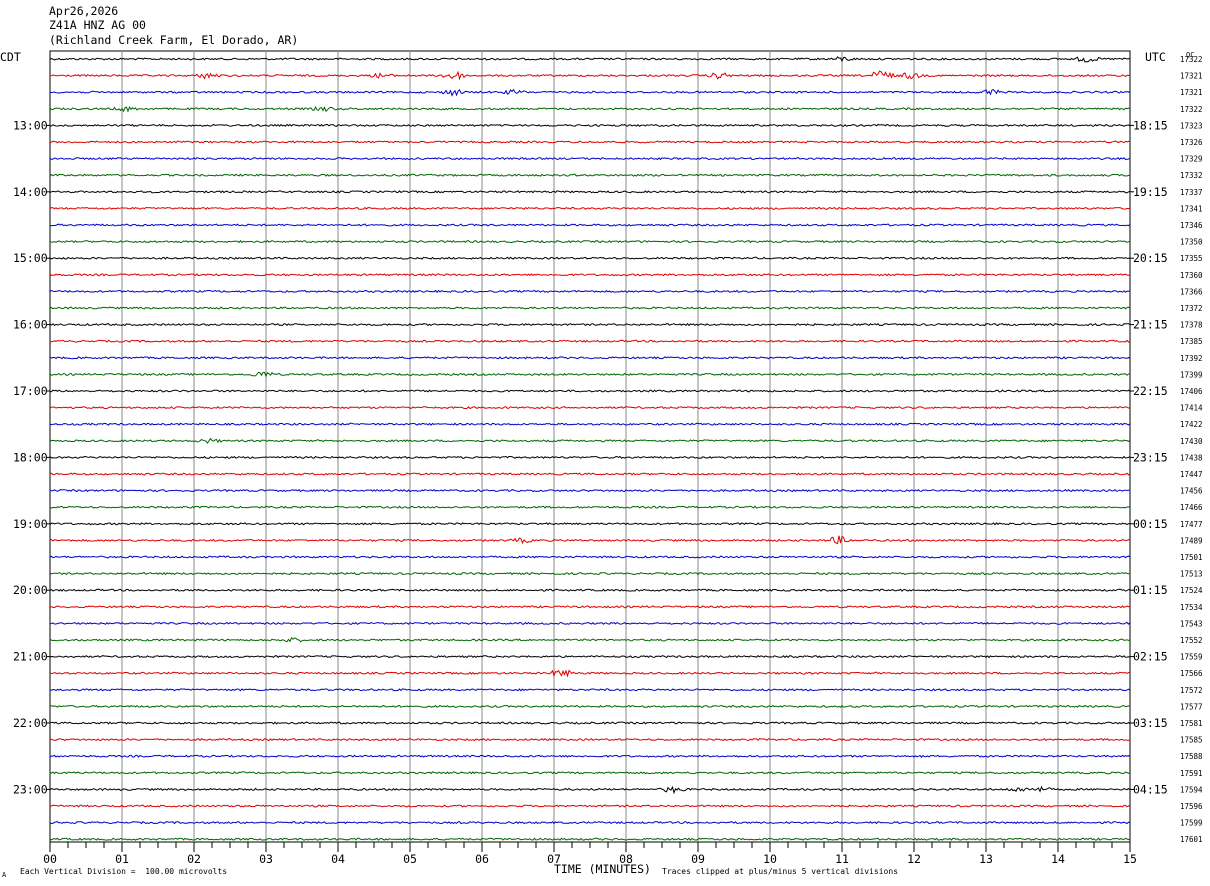 The height and width of the screenshot is (886, 1210). What do you see at coordinates (1191, 308) in the screenshot?
I see `trace-count-label: 17372` at bounding box center [1191, 308].